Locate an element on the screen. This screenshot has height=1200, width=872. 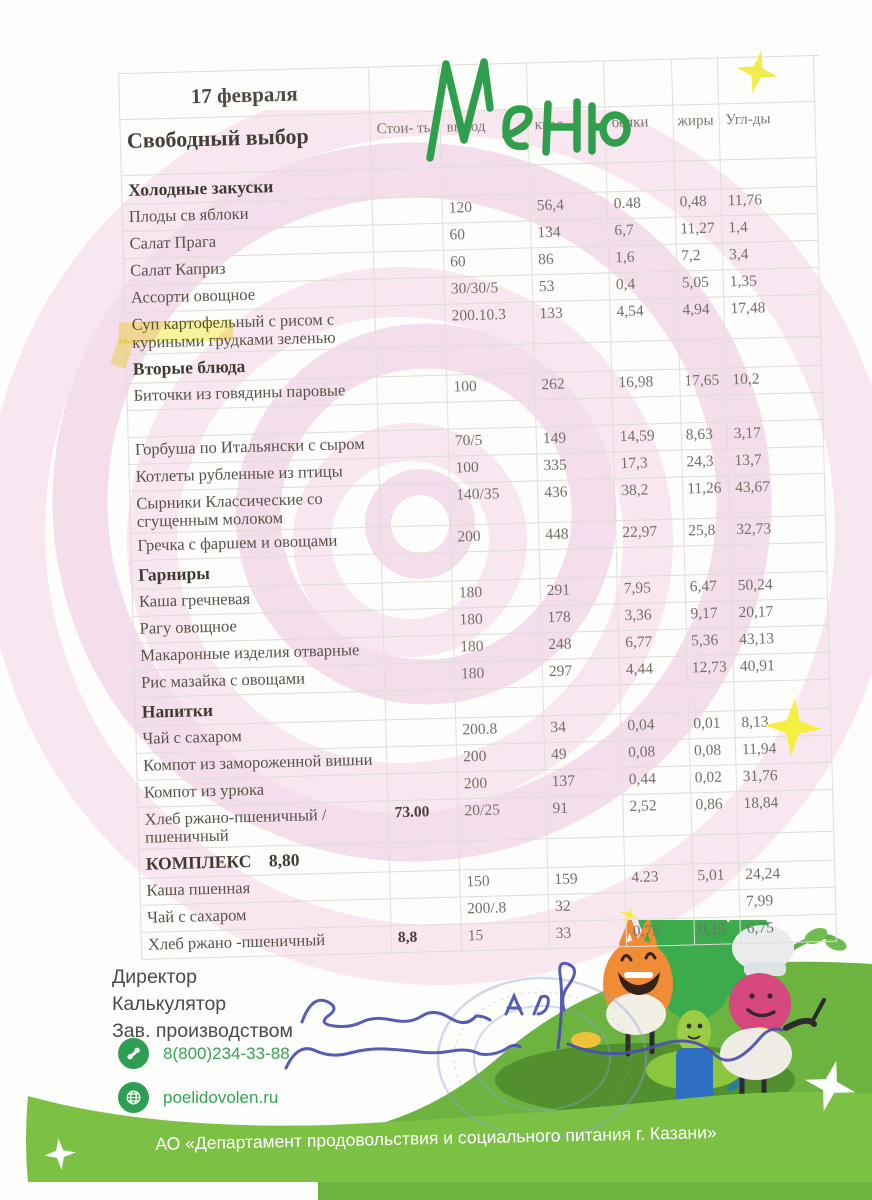
phone-number: 8(800)234-33-88 is located at coordinates (226, 1053).